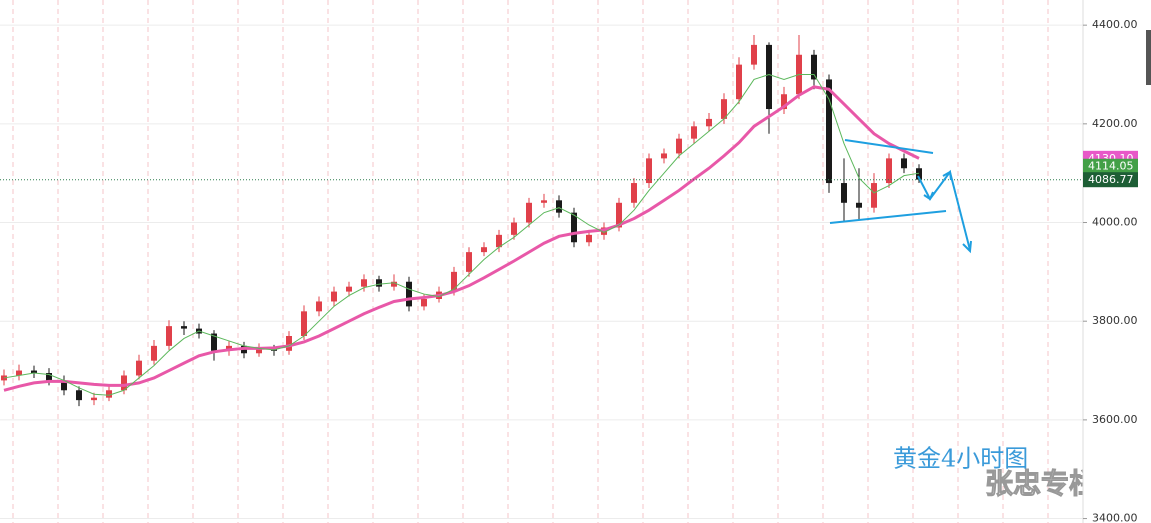  Describe the element at coordinates (1041, 483) in the screenshot. I see `watermark: 张忠专栏` at that location.